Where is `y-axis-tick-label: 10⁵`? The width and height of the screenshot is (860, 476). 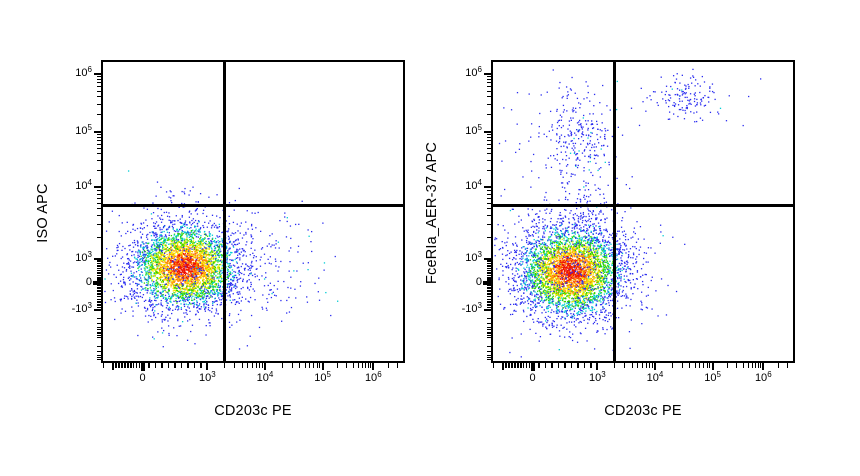
y-axis-tick-label: 10⁵ is located at coordinates (473, 129).